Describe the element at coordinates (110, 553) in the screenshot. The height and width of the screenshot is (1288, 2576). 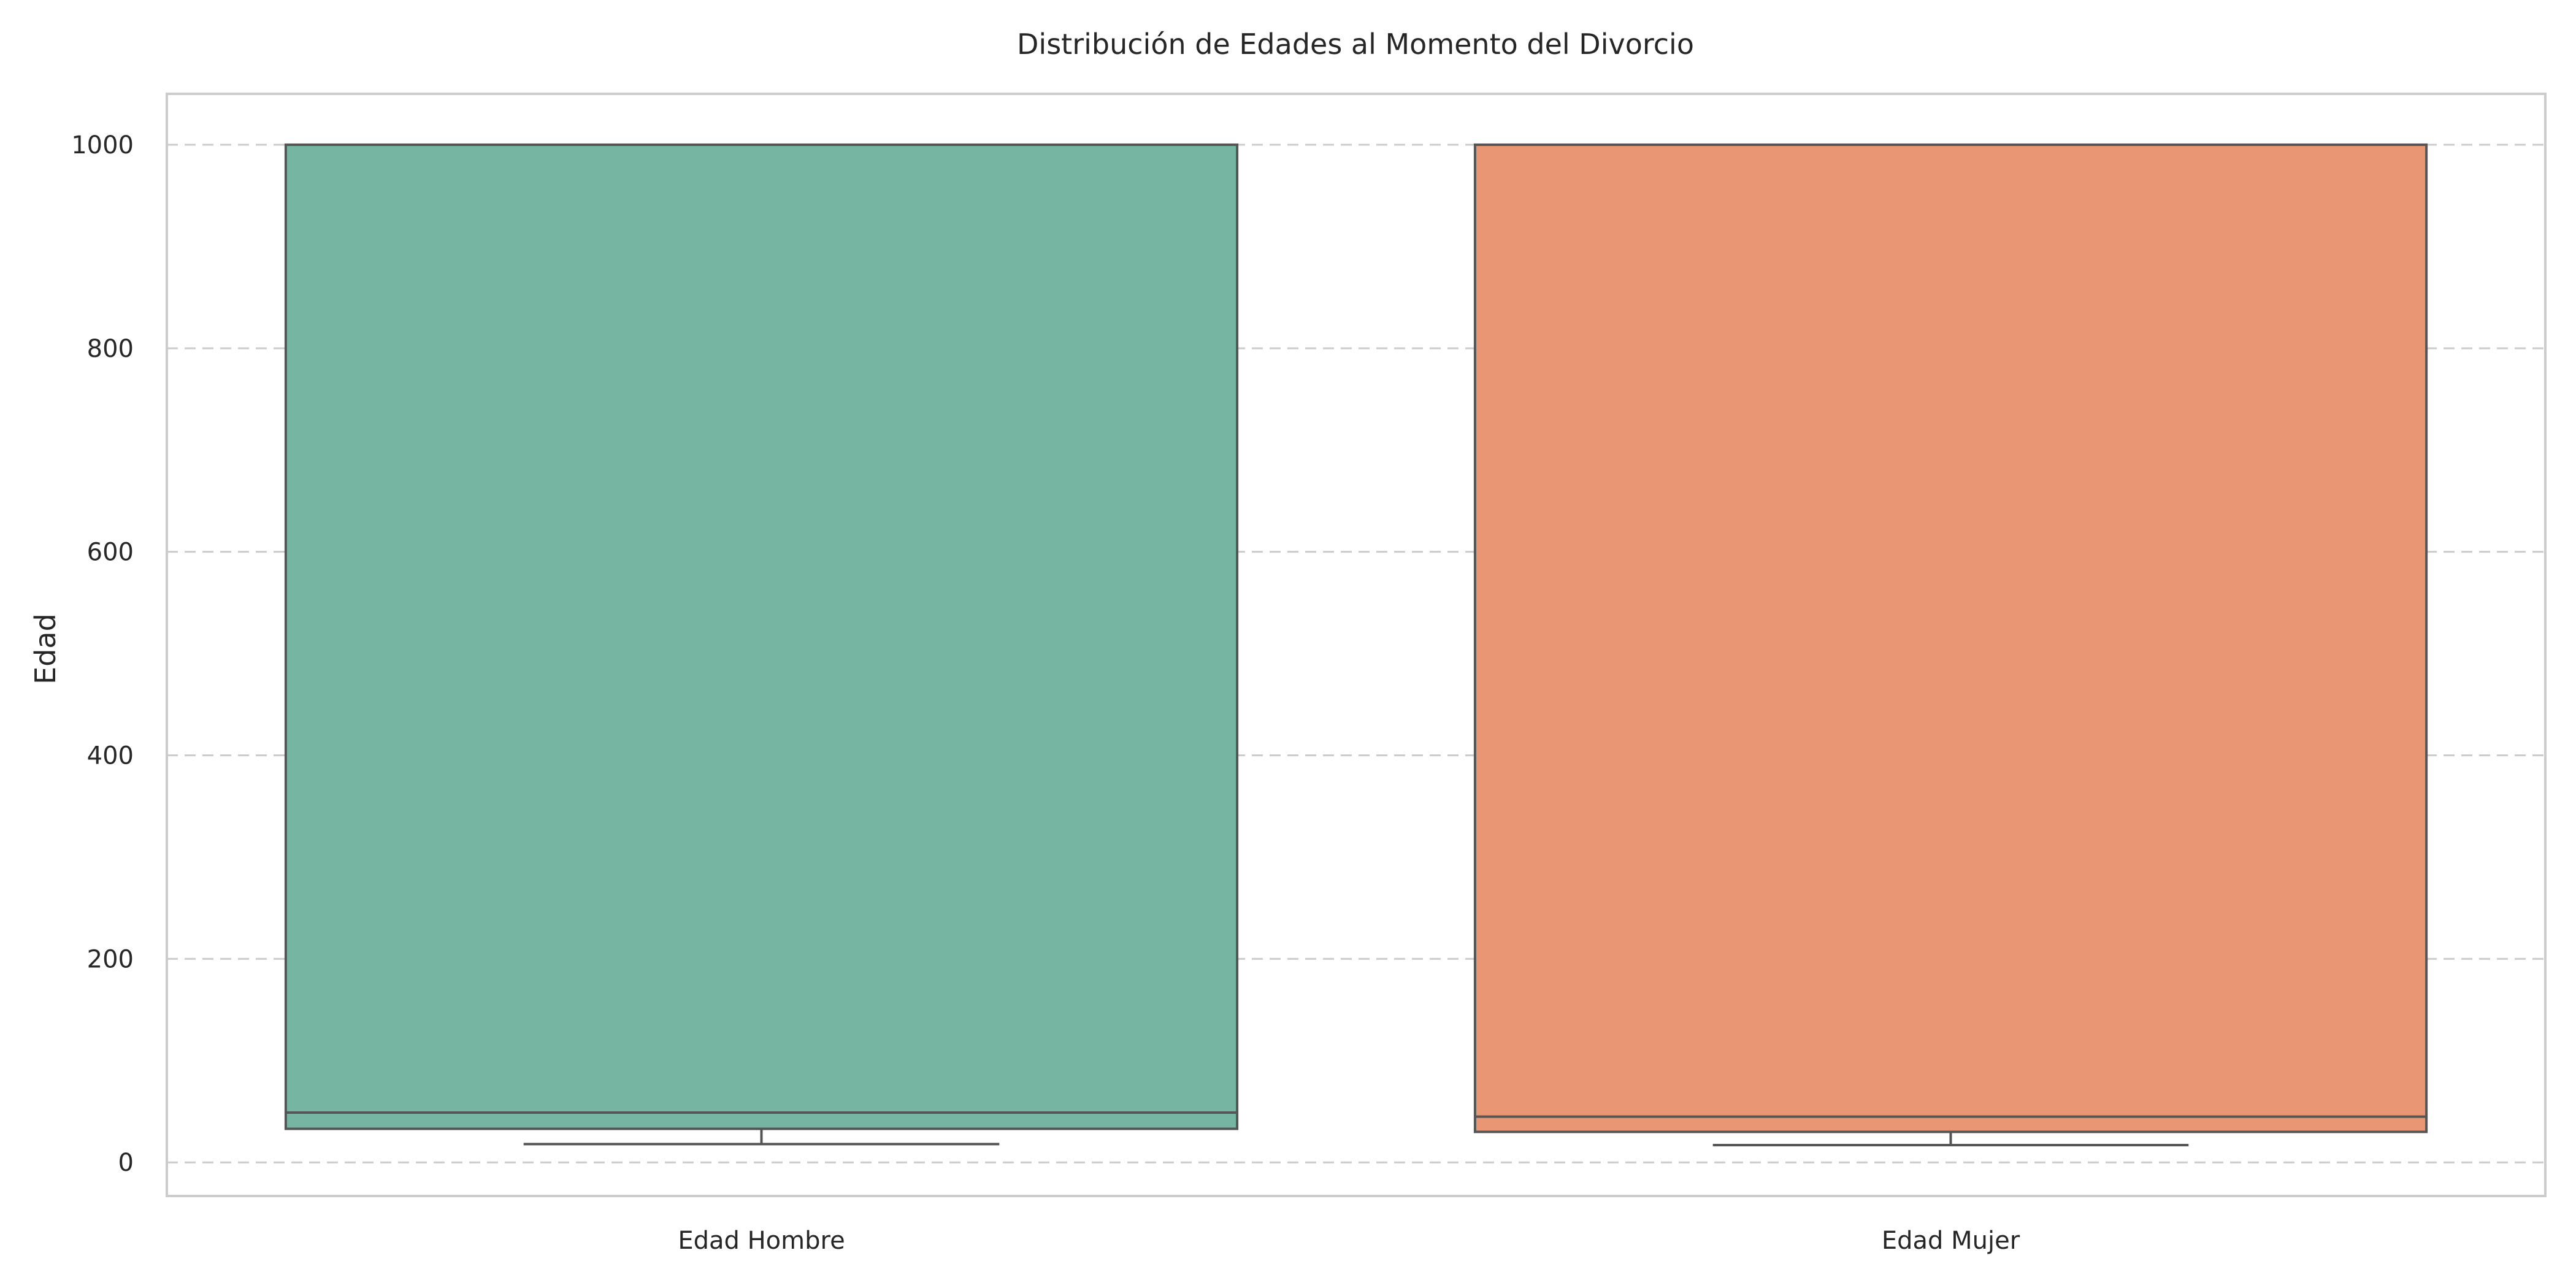
I see `y-tick-label: 600` at that location.